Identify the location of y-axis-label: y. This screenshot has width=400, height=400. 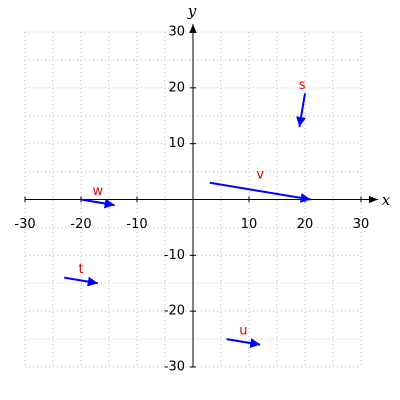
(192, 11).